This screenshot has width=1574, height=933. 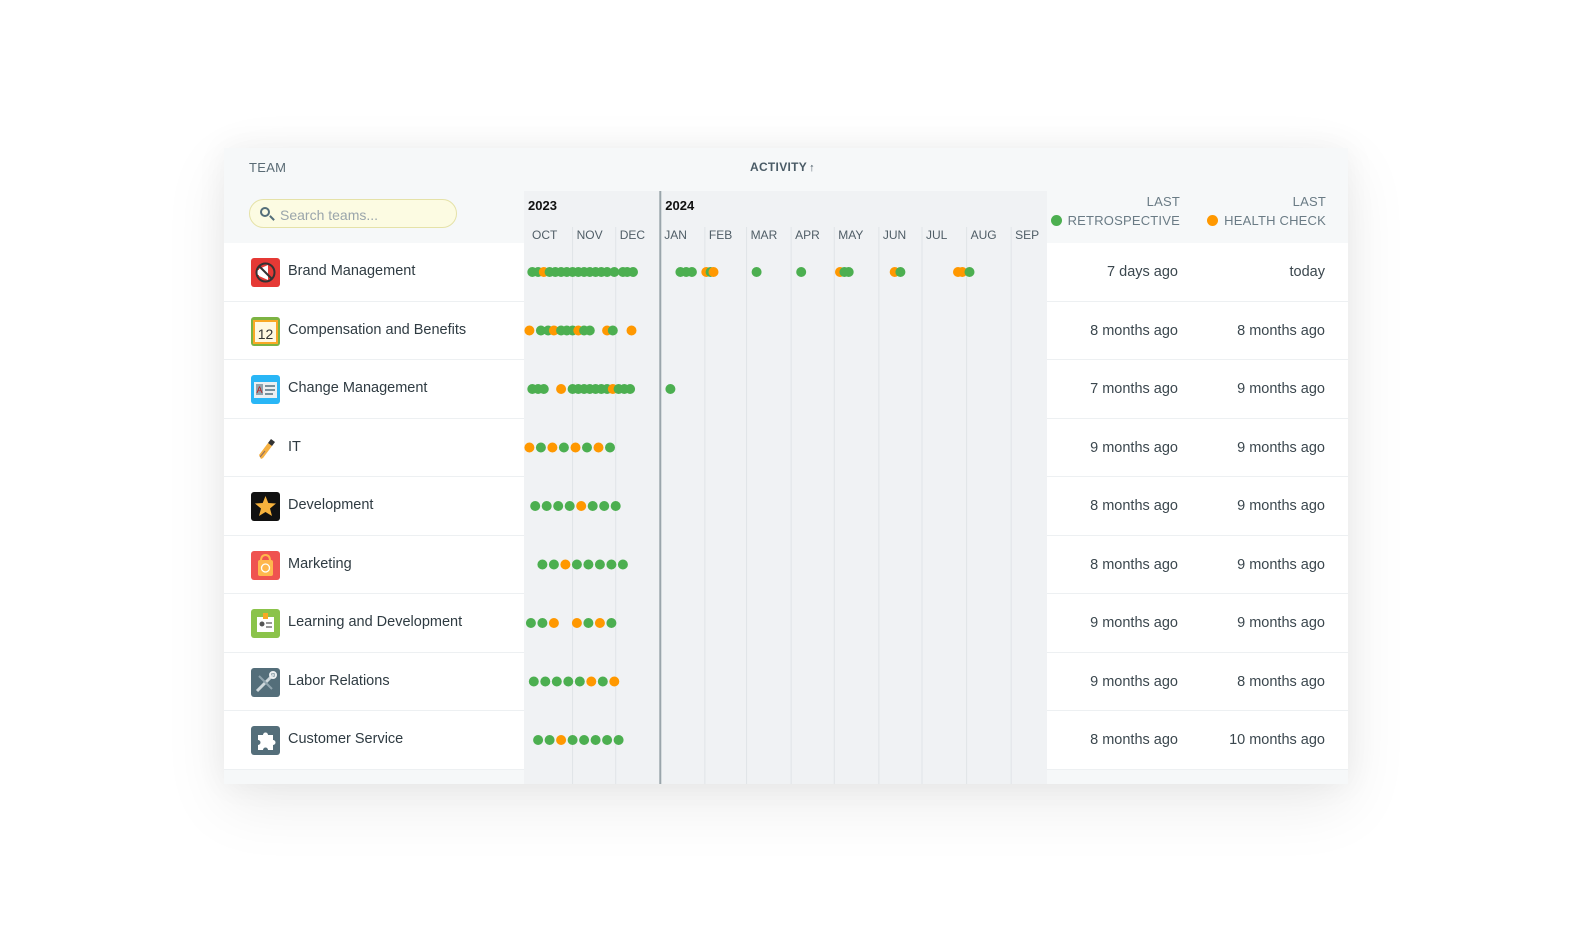 What do you see at coordinates (720, 235) in the screenshot?
I see `month-label: FEB` at bounding box center [720, 235].